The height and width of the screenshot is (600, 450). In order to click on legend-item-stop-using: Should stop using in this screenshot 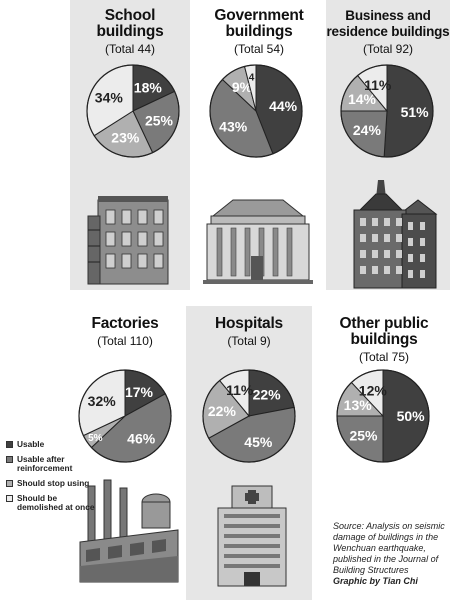, I will do `click(51, 483)`.